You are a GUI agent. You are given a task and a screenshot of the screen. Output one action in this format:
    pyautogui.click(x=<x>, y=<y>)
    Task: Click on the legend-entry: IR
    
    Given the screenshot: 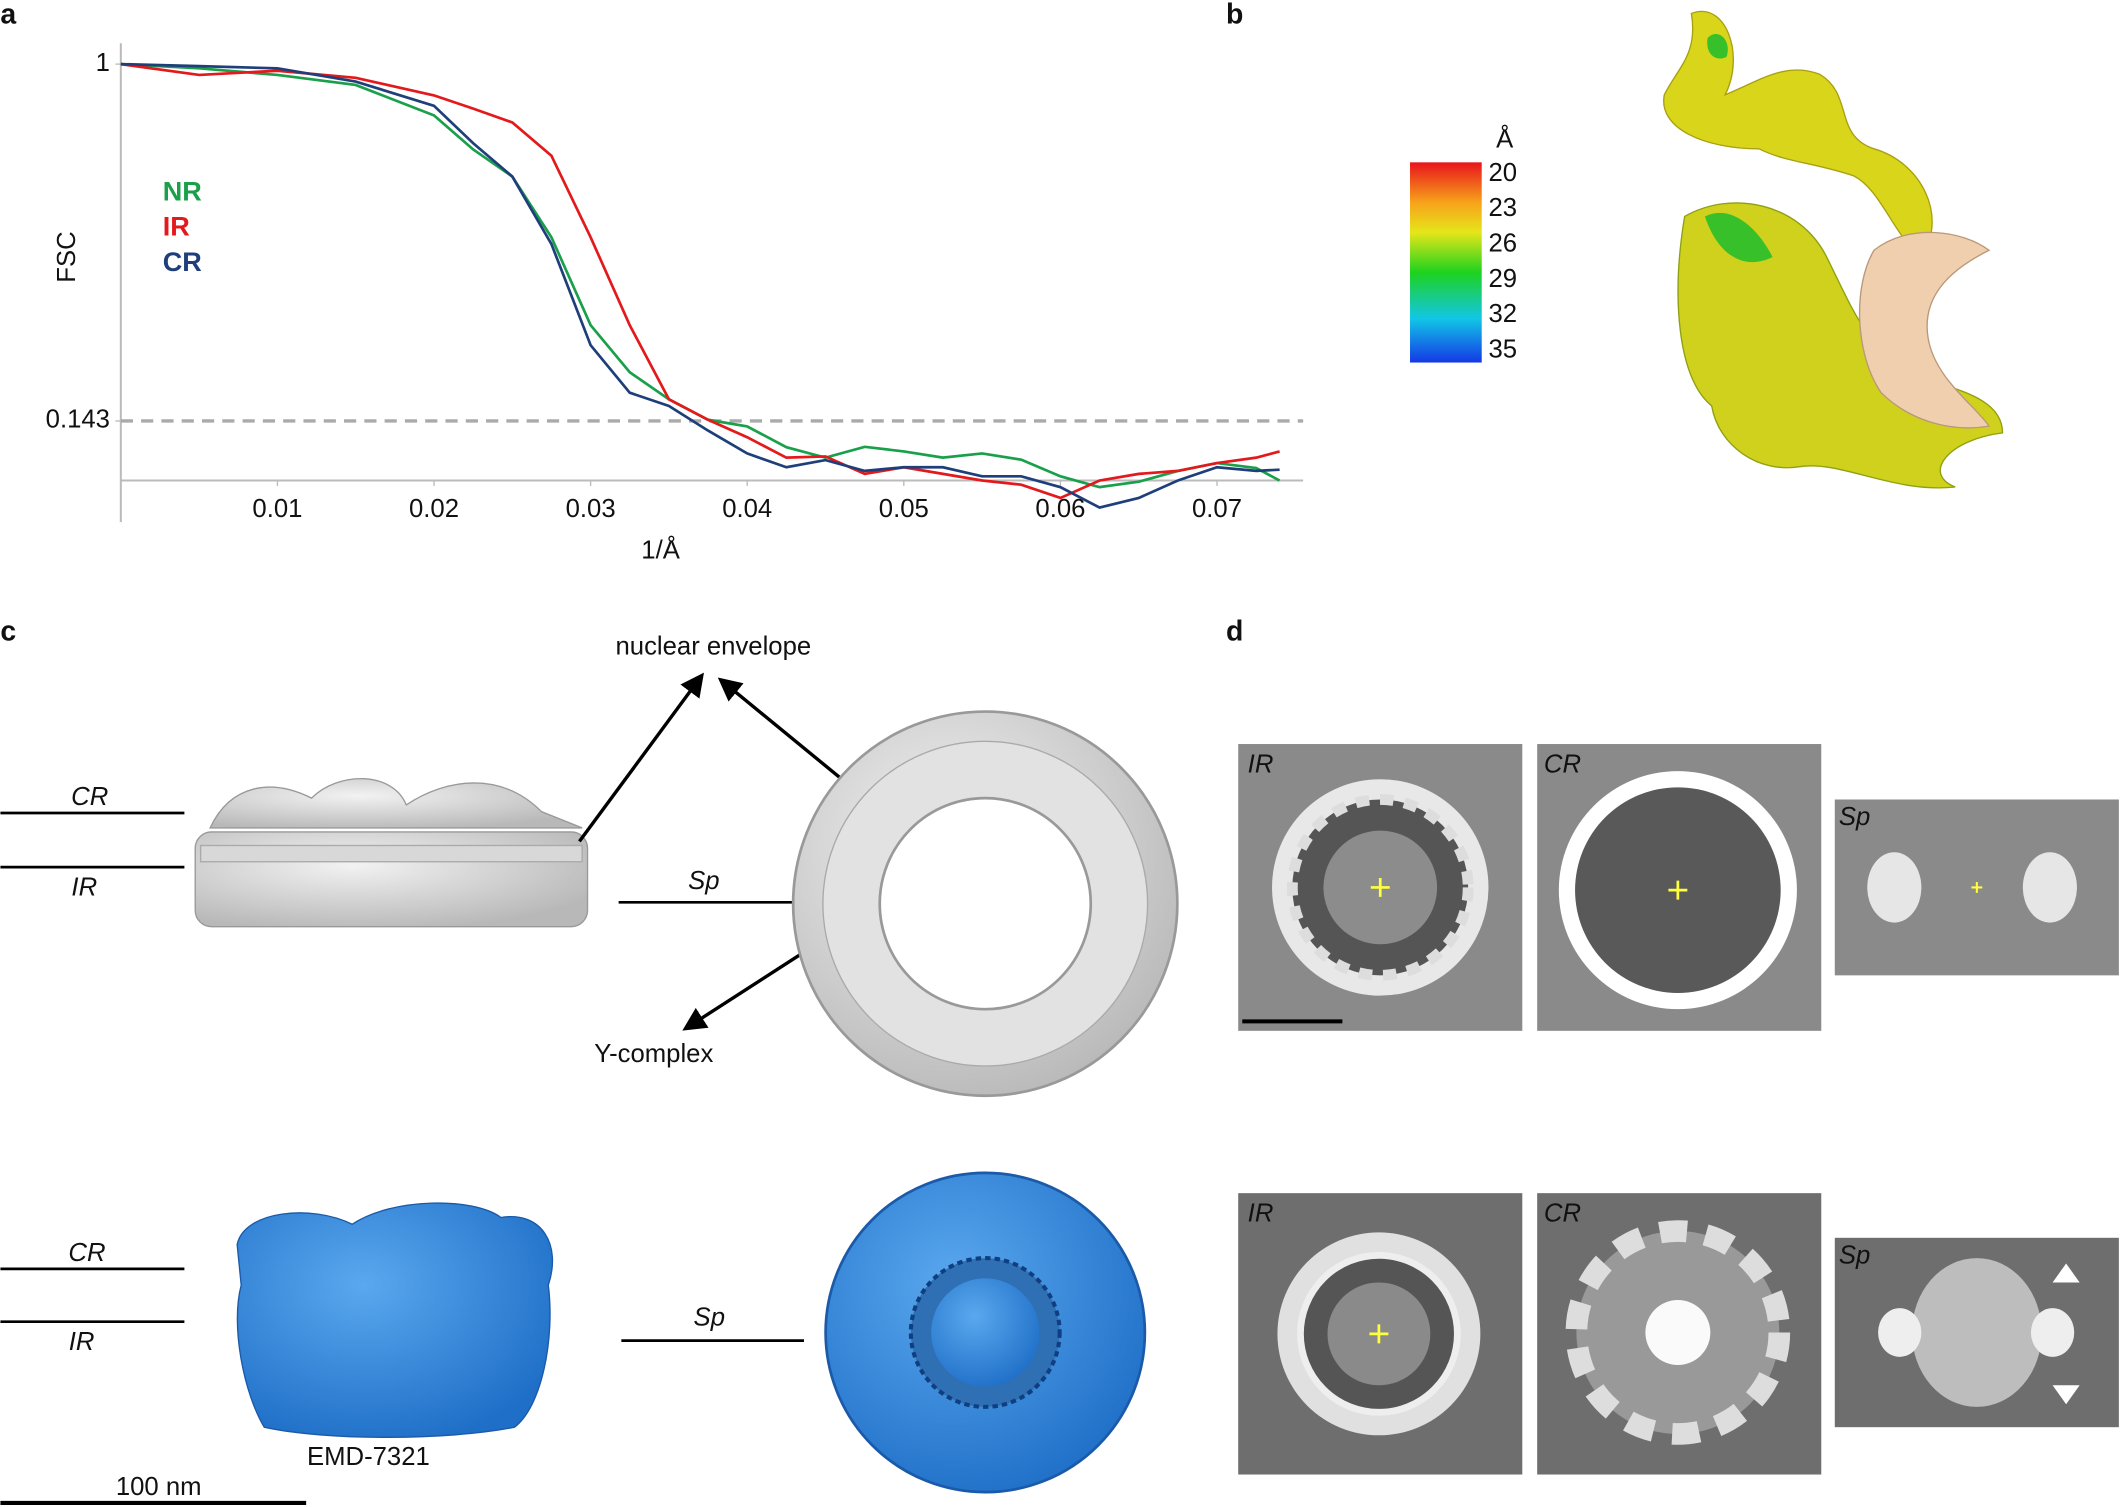 What is the action you would take?
    pyautogui.click(x=176, y=227)
    